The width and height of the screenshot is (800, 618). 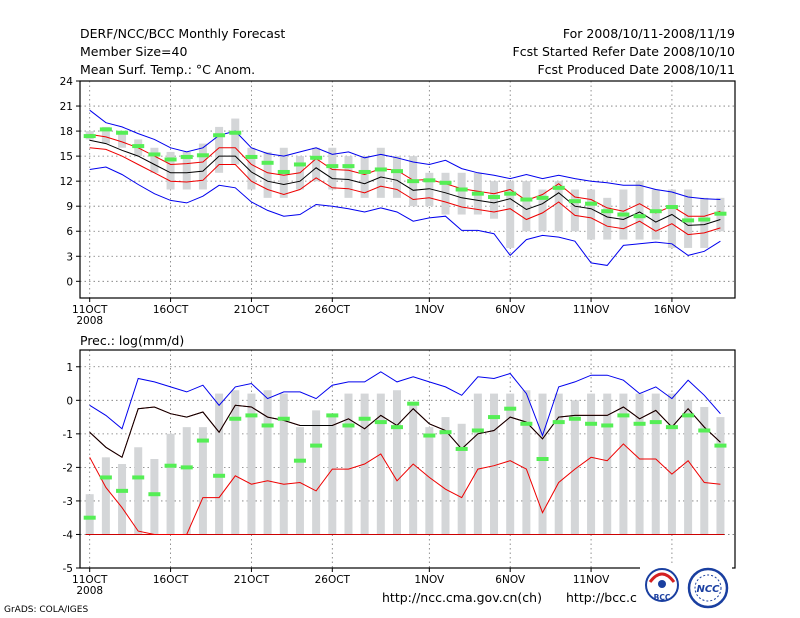 I want to click on grads-credit: GrADS: COLA/IGES, so click(x=46, y=610).